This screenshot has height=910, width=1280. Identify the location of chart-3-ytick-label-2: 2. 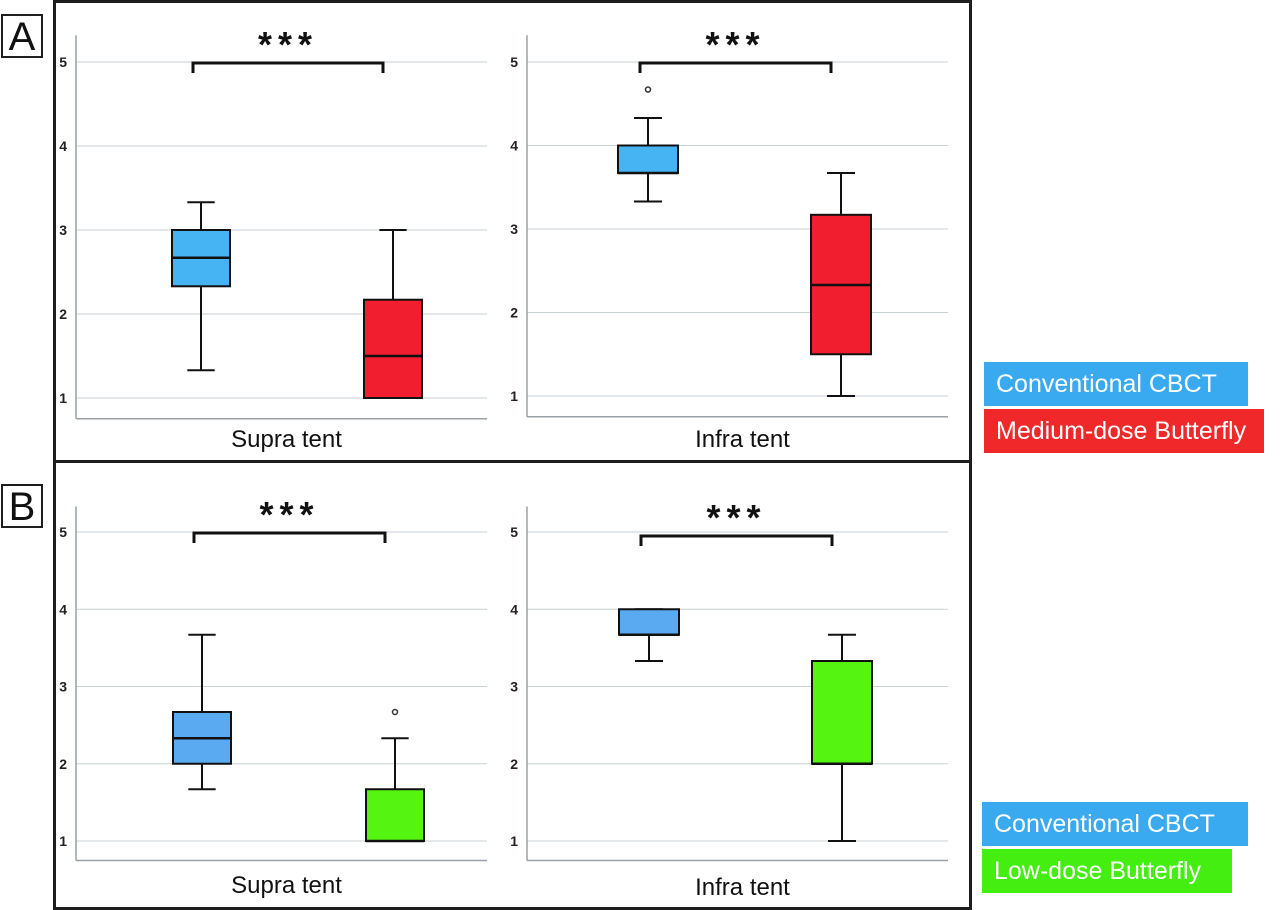
(514, 764).